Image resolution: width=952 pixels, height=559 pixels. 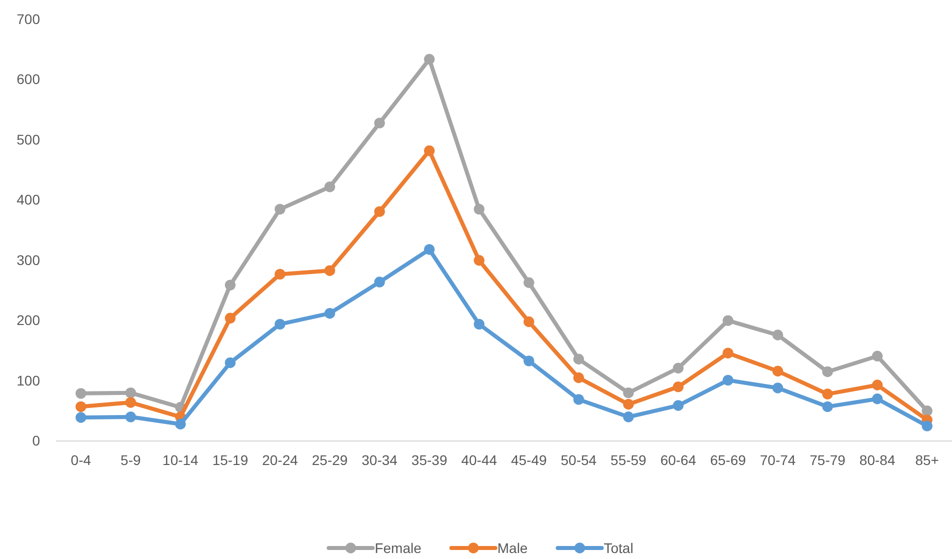 I want to click on y-tick-label: 500, so click(x=28, y=139).